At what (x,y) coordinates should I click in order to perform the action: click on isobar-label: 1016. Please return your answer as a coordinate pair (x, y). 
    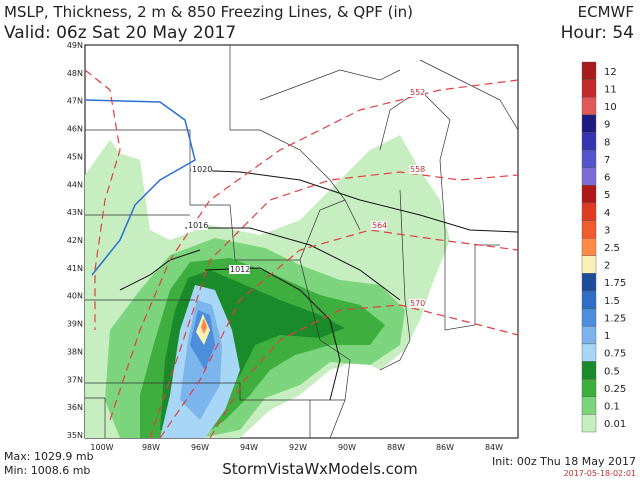
    Looking at the image, I should click on (198, 225).